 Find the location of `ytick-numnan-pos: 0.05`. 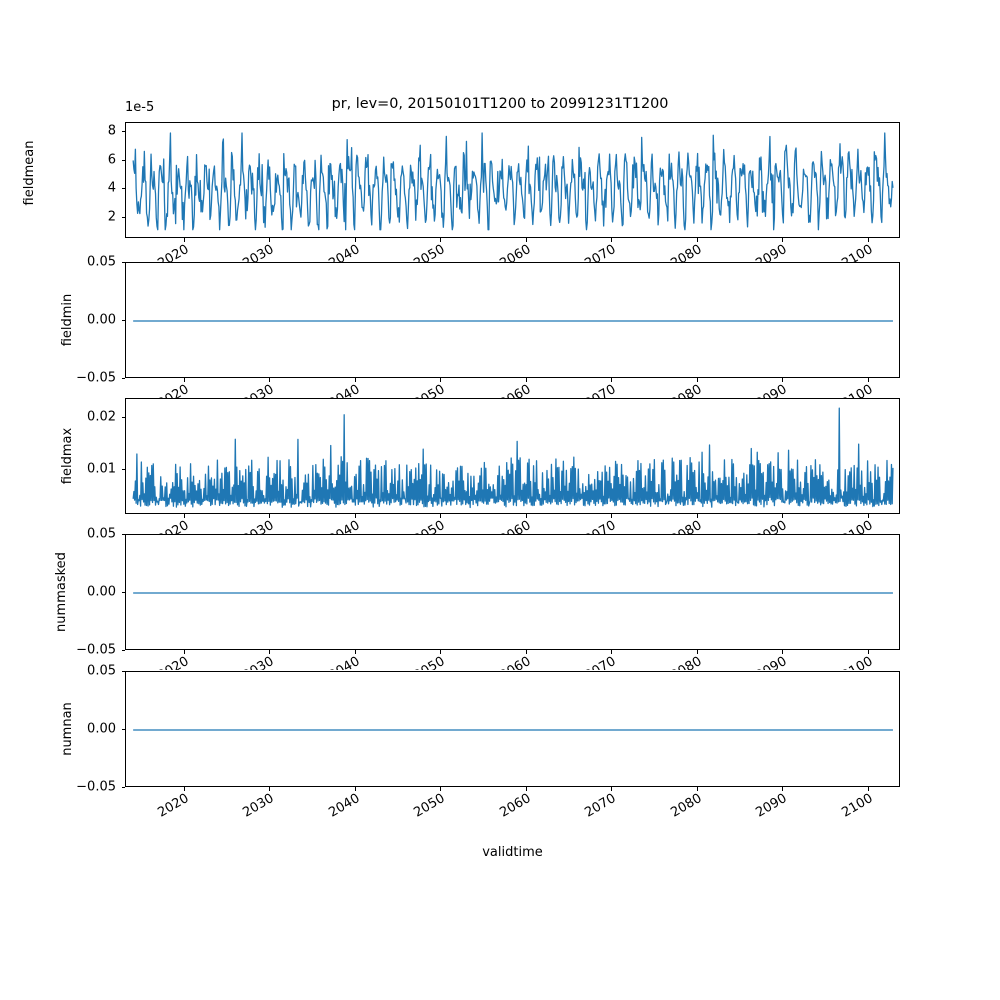

ytick-numnan-pos: 0.05 is located at coordinates (101, 671).